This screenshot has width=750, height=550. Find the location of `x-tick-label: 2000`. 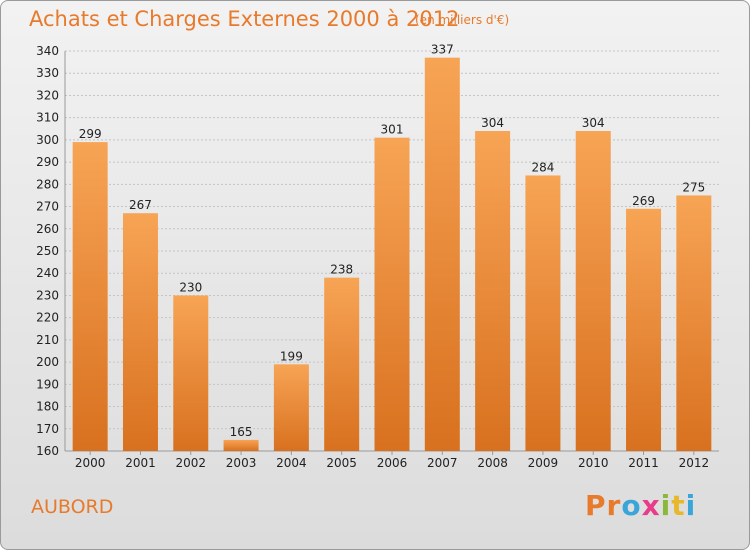

x-tick-label: 2000 is located at coordinates (90, 463).